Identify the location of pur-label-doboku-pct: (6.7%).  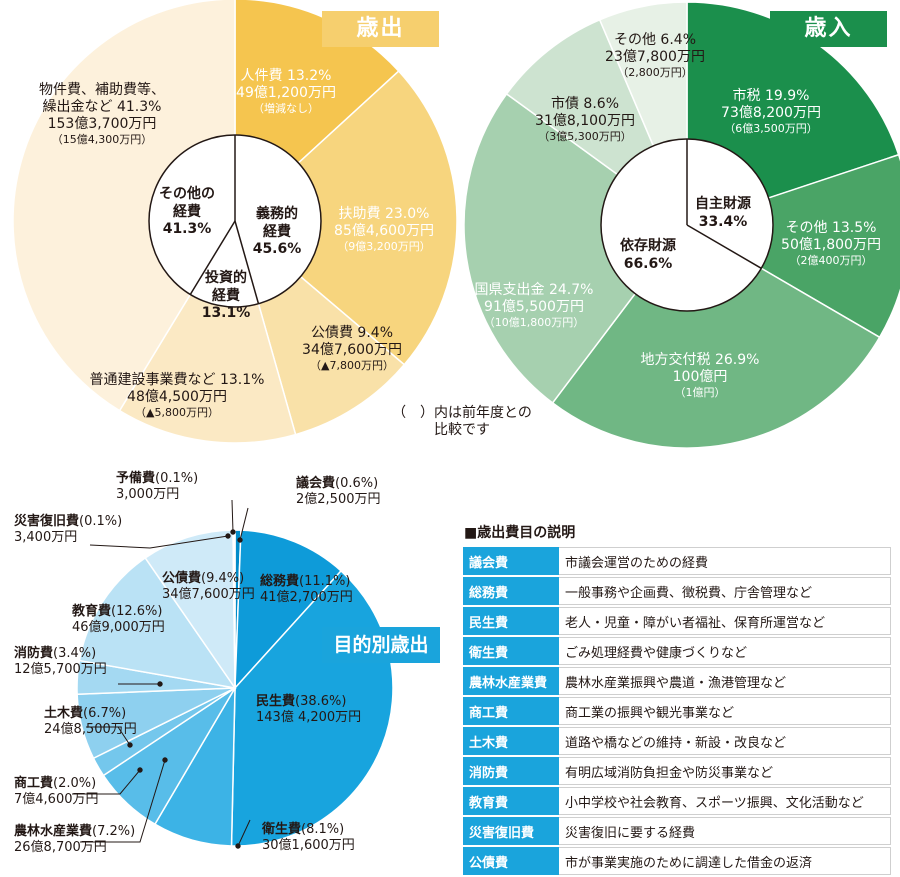
(105, 713).